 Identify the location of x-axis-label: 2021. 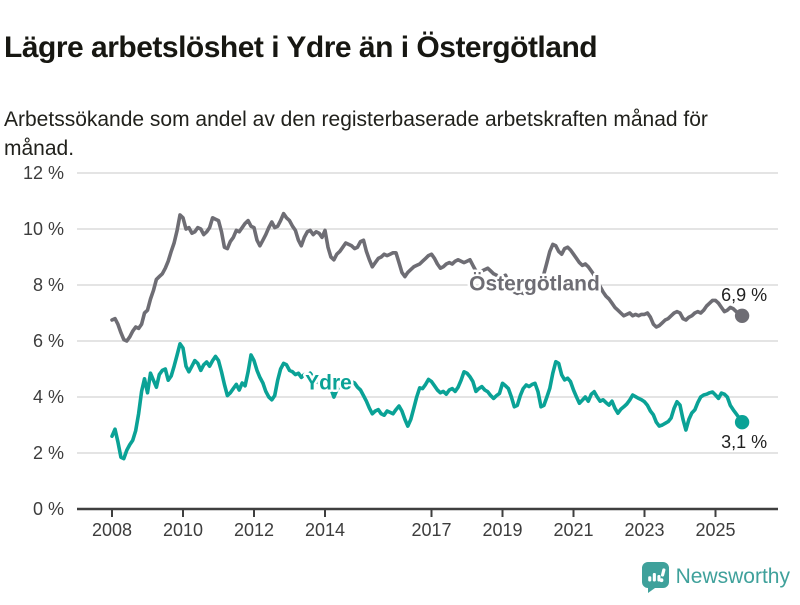
(573, 530).